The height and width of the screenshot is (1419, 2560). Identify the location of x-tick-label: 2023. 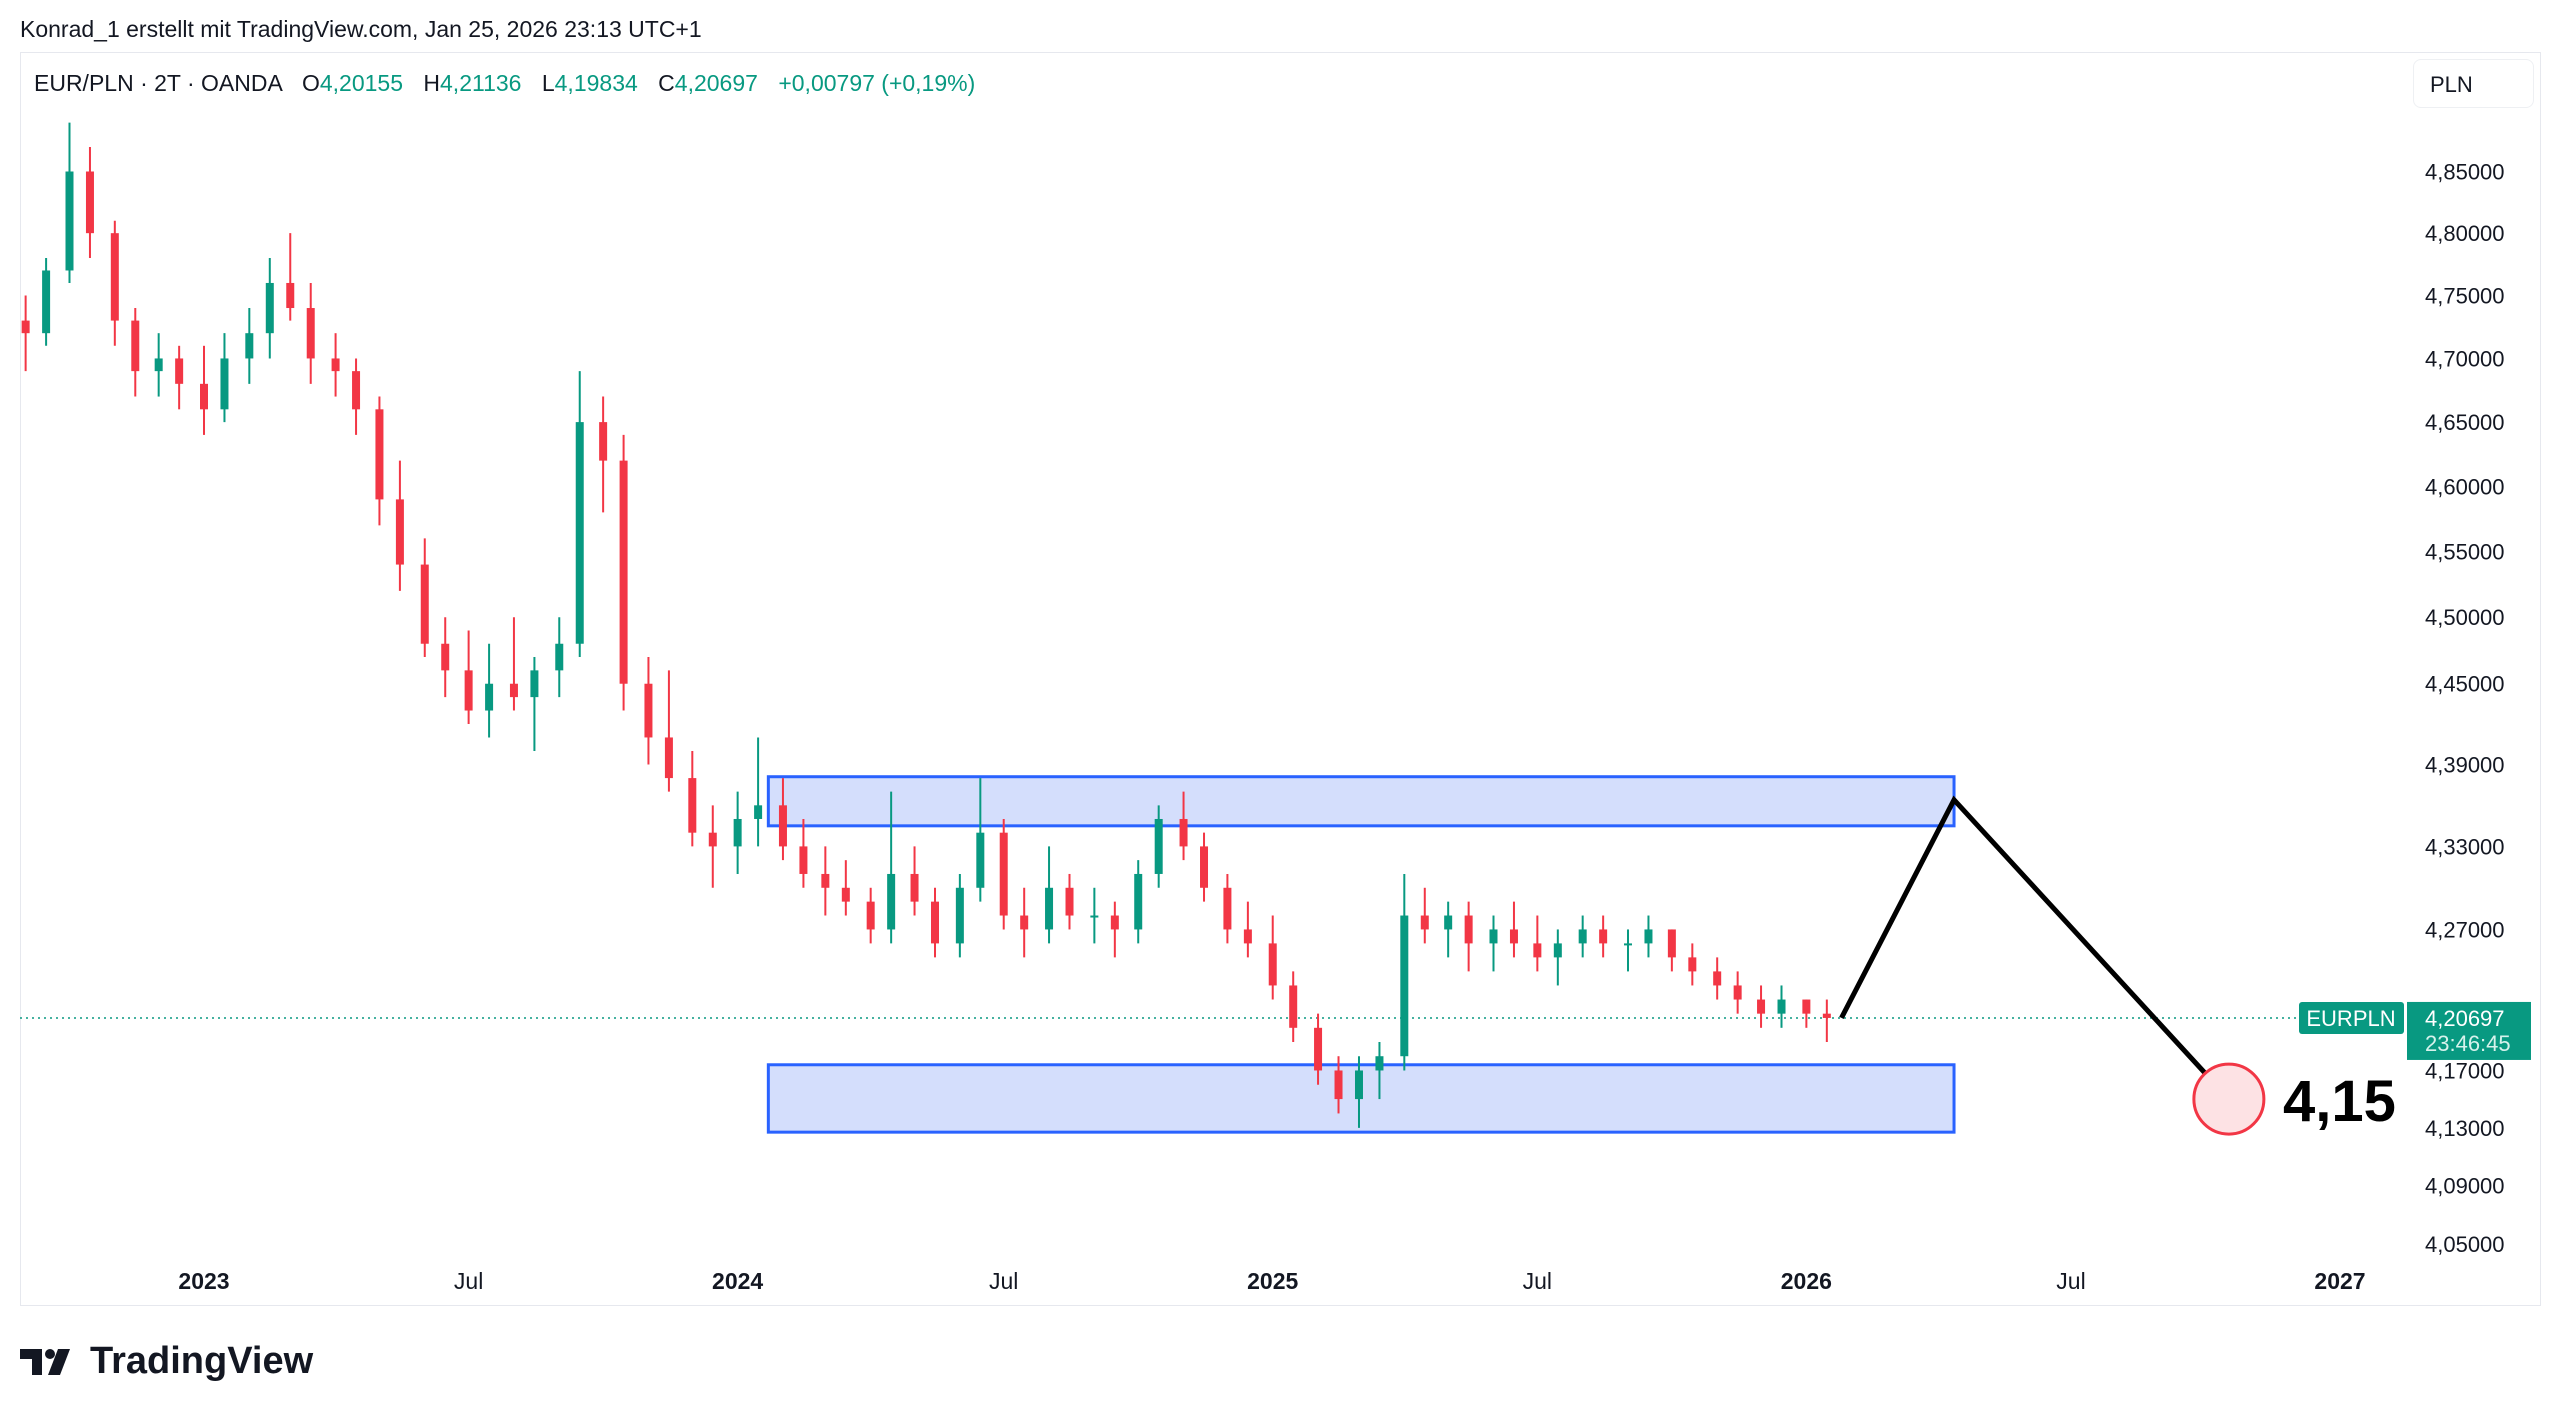
(203, 1281).